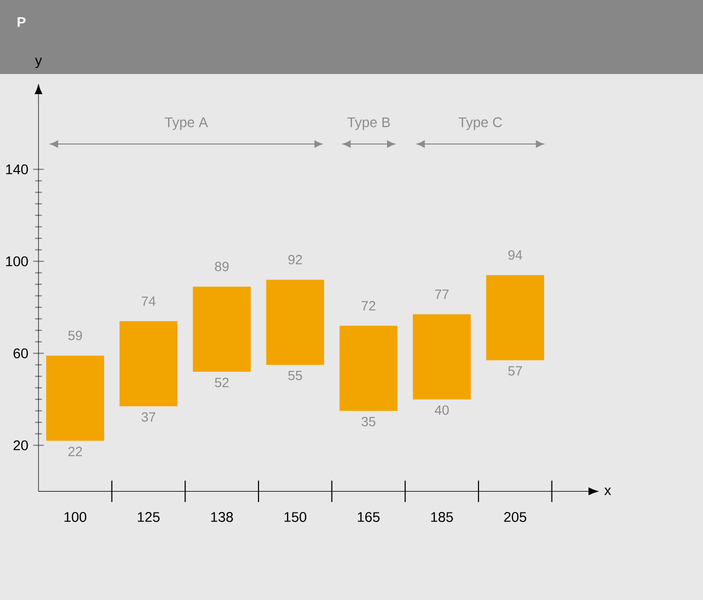 This screenshot has width=703, height=600. Describe the element at coordinates (369, 421) in the screenshot. I see `annotation: 35` at that location.